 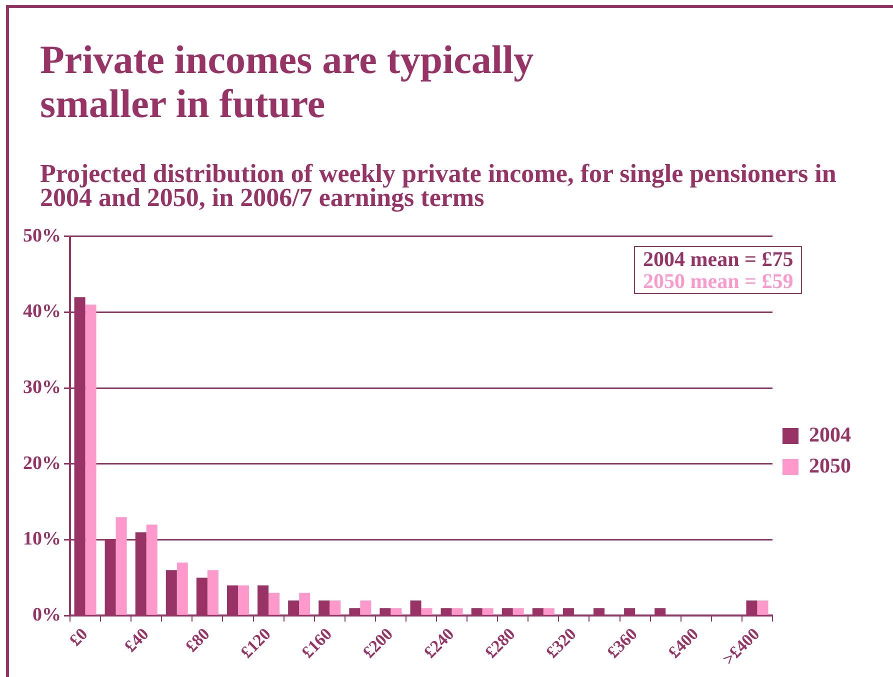 I want to click on annotation: 2050 mean = £59, so click(x=718, y=281).